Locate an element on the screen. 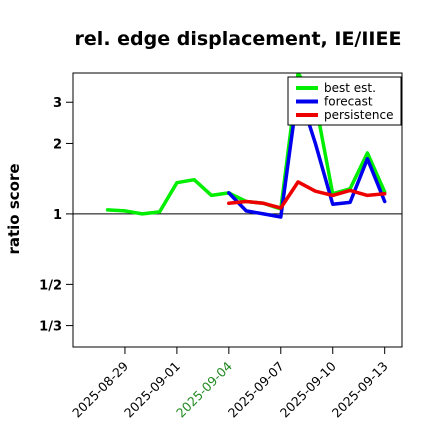 This screenshot has width=440, height=445. legend-label: forecast is located at coordinates (348, 102).